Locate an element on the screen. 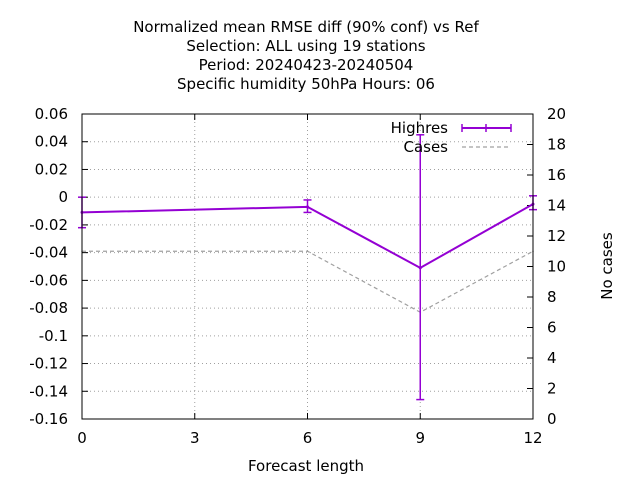  y2-tick-label: 4 is located at coordinates (552, 358).